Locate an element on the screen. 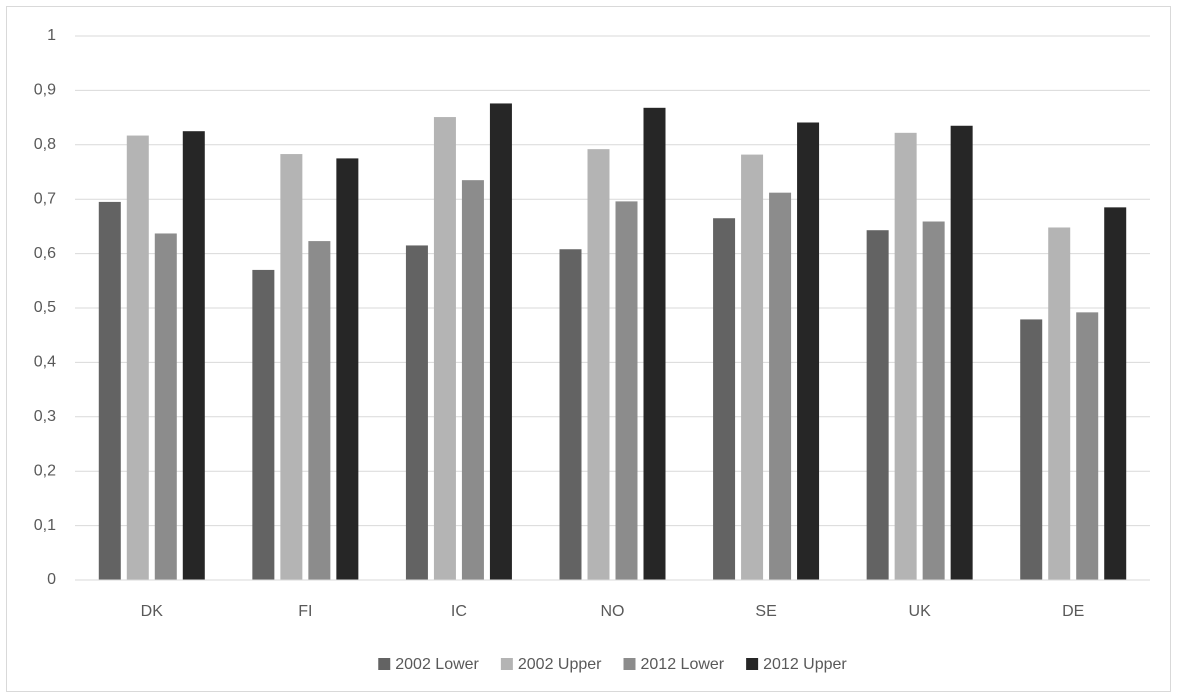 The width and height of the screenshot is (1177, 698). legend-label: 2012 Upper is located at coordinates (805, 664).